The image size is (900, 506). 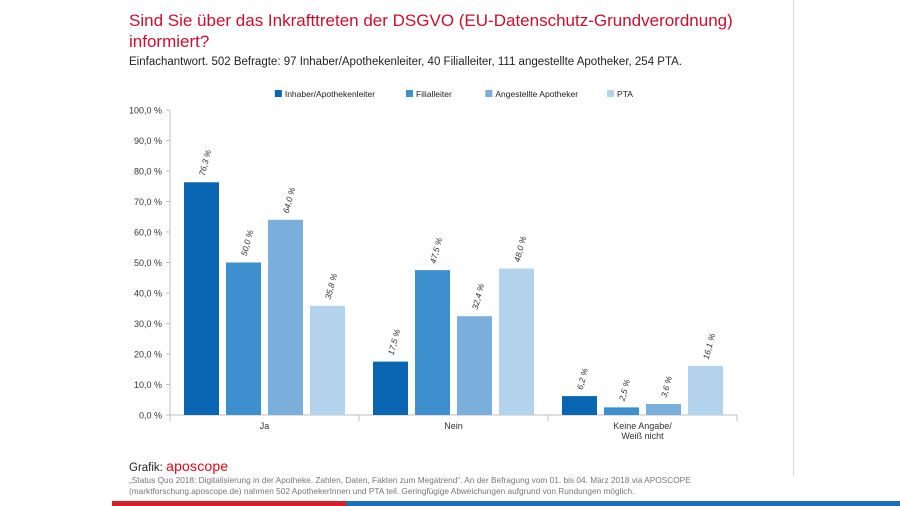 I want to click on y-tick-label: 40,0 %, so click(x=148, y=294).